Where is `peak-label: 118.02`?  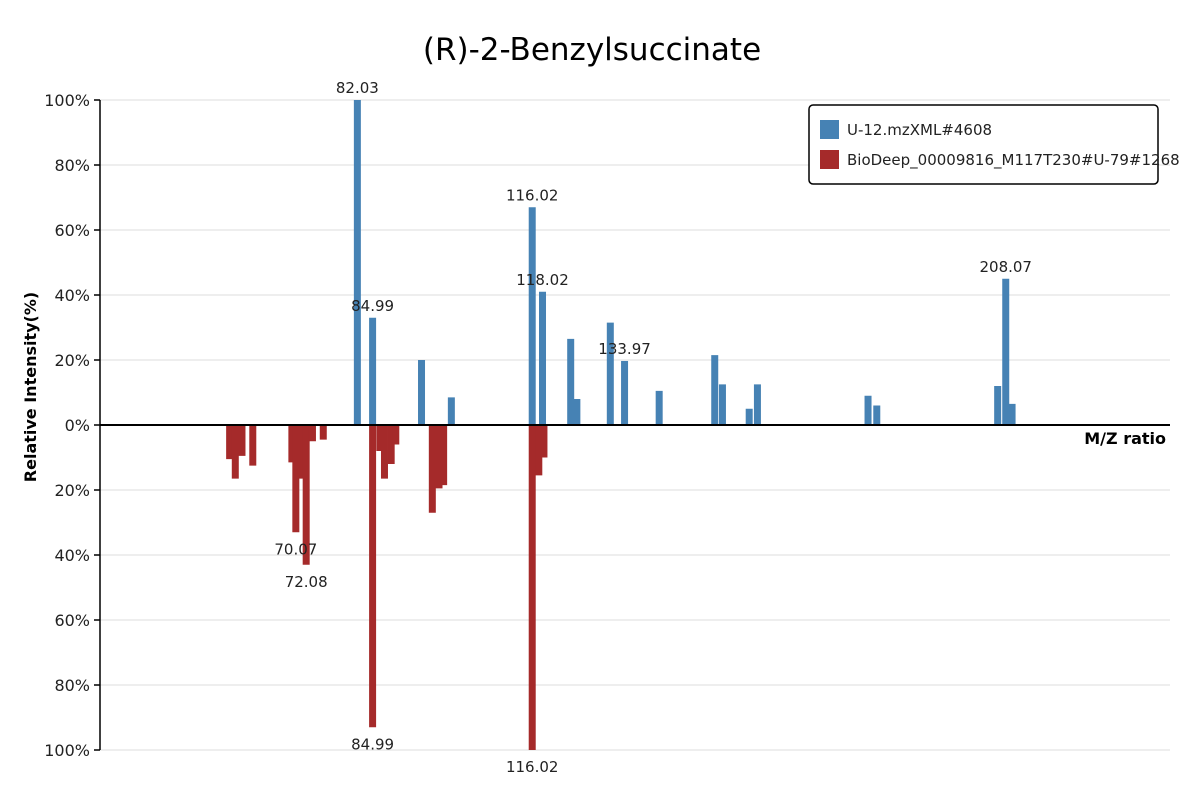 peak-label: 118.02 is located at coordinates (542, 280).